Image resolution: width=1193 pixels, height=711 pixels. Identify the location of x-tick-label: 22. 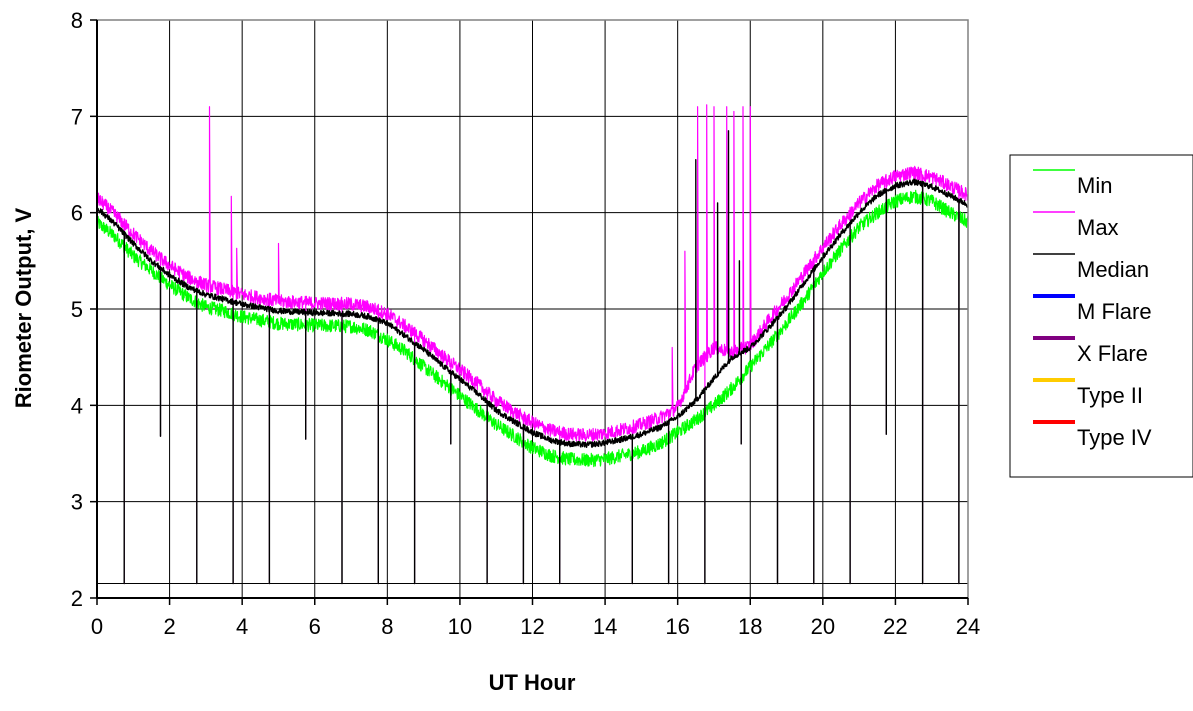
(895, 626).